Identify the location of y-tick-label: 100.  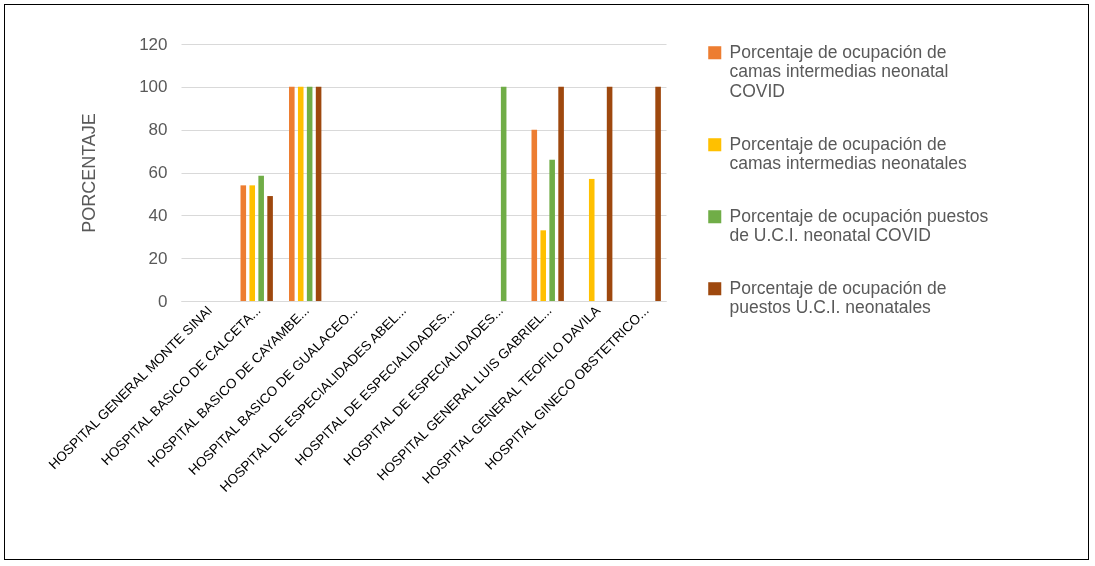
(153, 87).